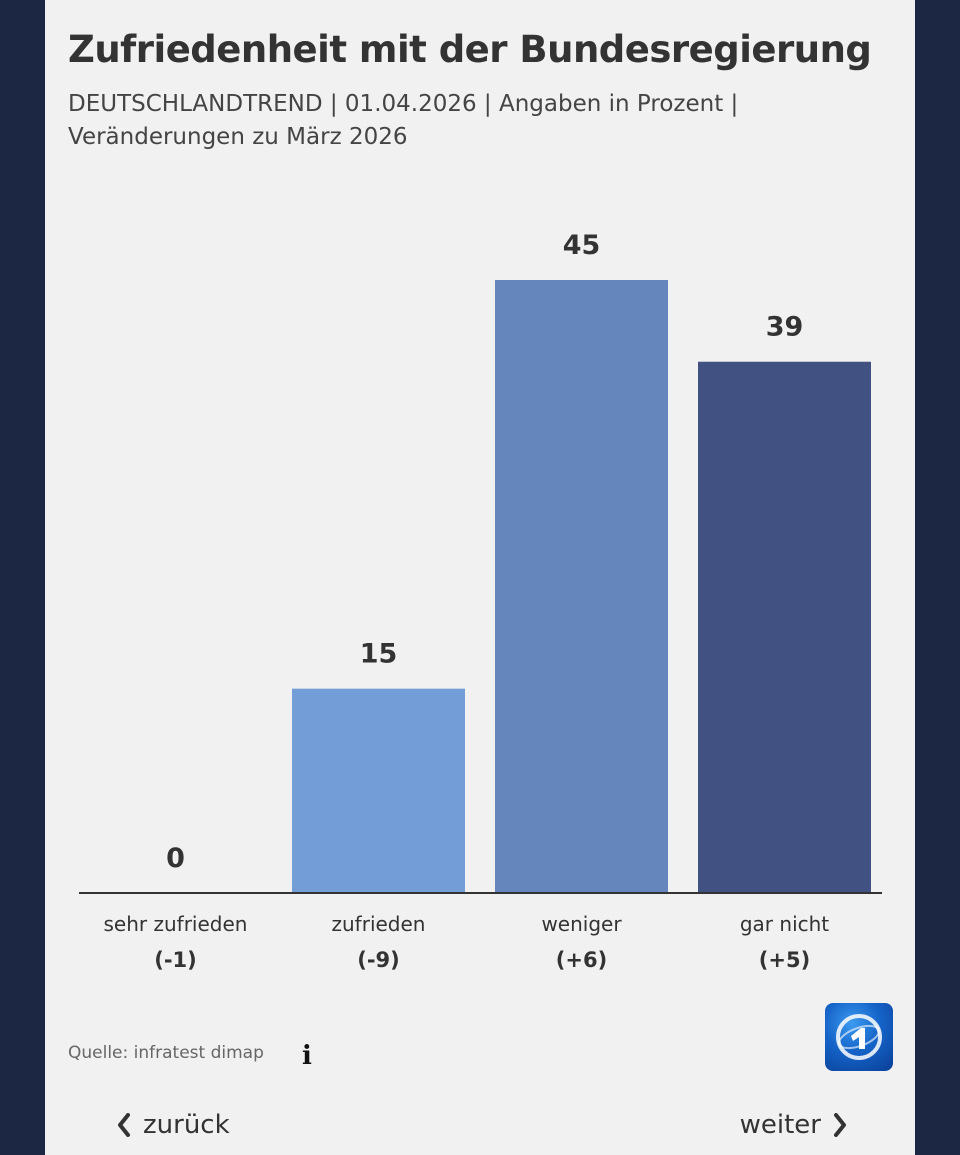  What do you see at coordinates (176, 924) in the screenshot?
I see `category-label-0: sehr zufrieden` at bounding box center [176, 924].